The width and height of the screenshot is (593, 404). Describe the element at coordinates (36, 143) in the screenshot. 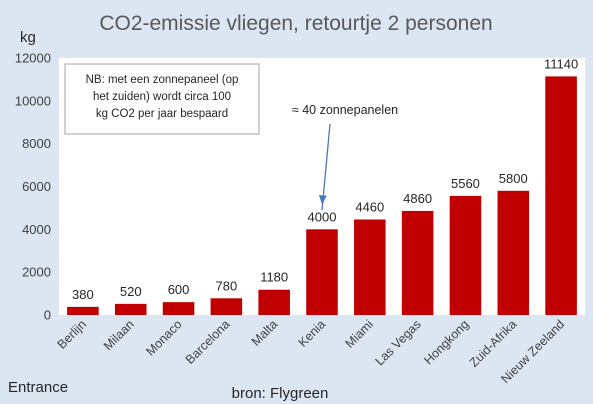

I see `y-tick-label: 8000` at that location.